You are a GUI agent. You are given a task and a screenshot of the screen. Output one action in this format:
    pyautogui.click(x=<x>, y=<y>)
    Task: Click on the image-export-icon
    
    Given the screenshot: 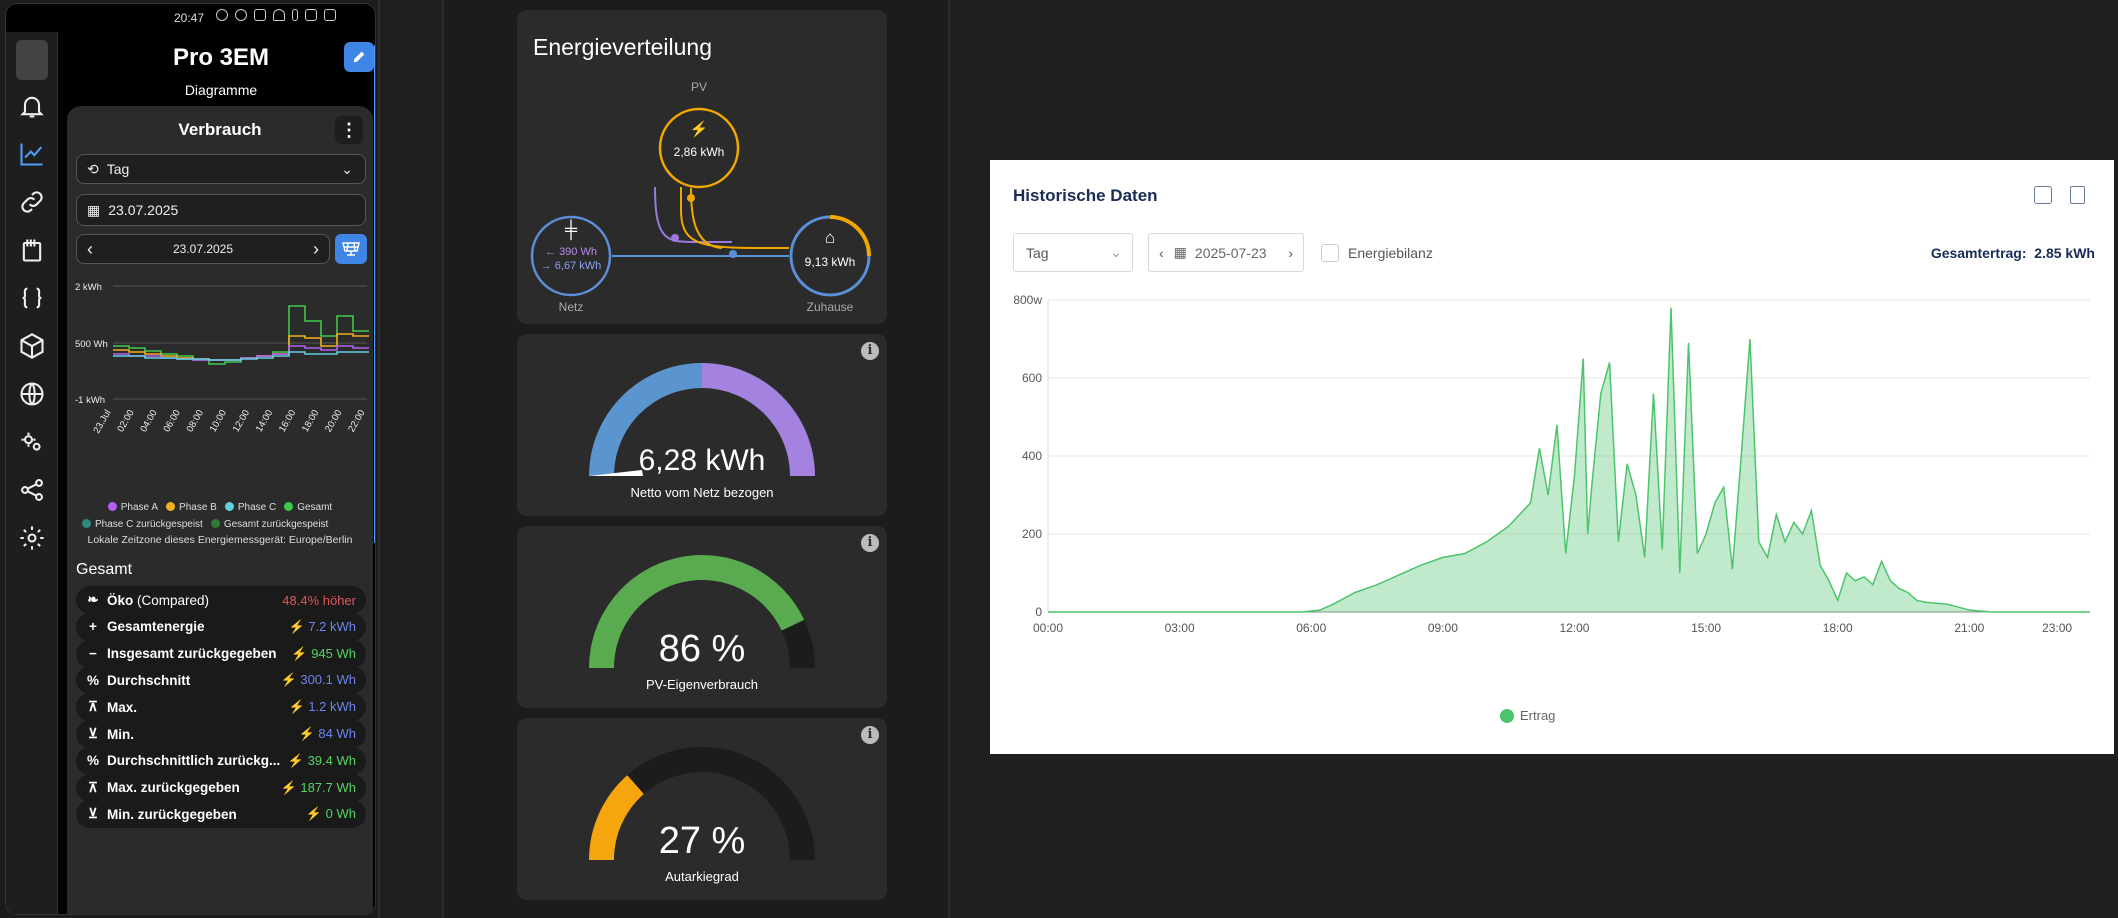 What is the action you would take?
    pyautogui.click(x=2043, y=195)
    